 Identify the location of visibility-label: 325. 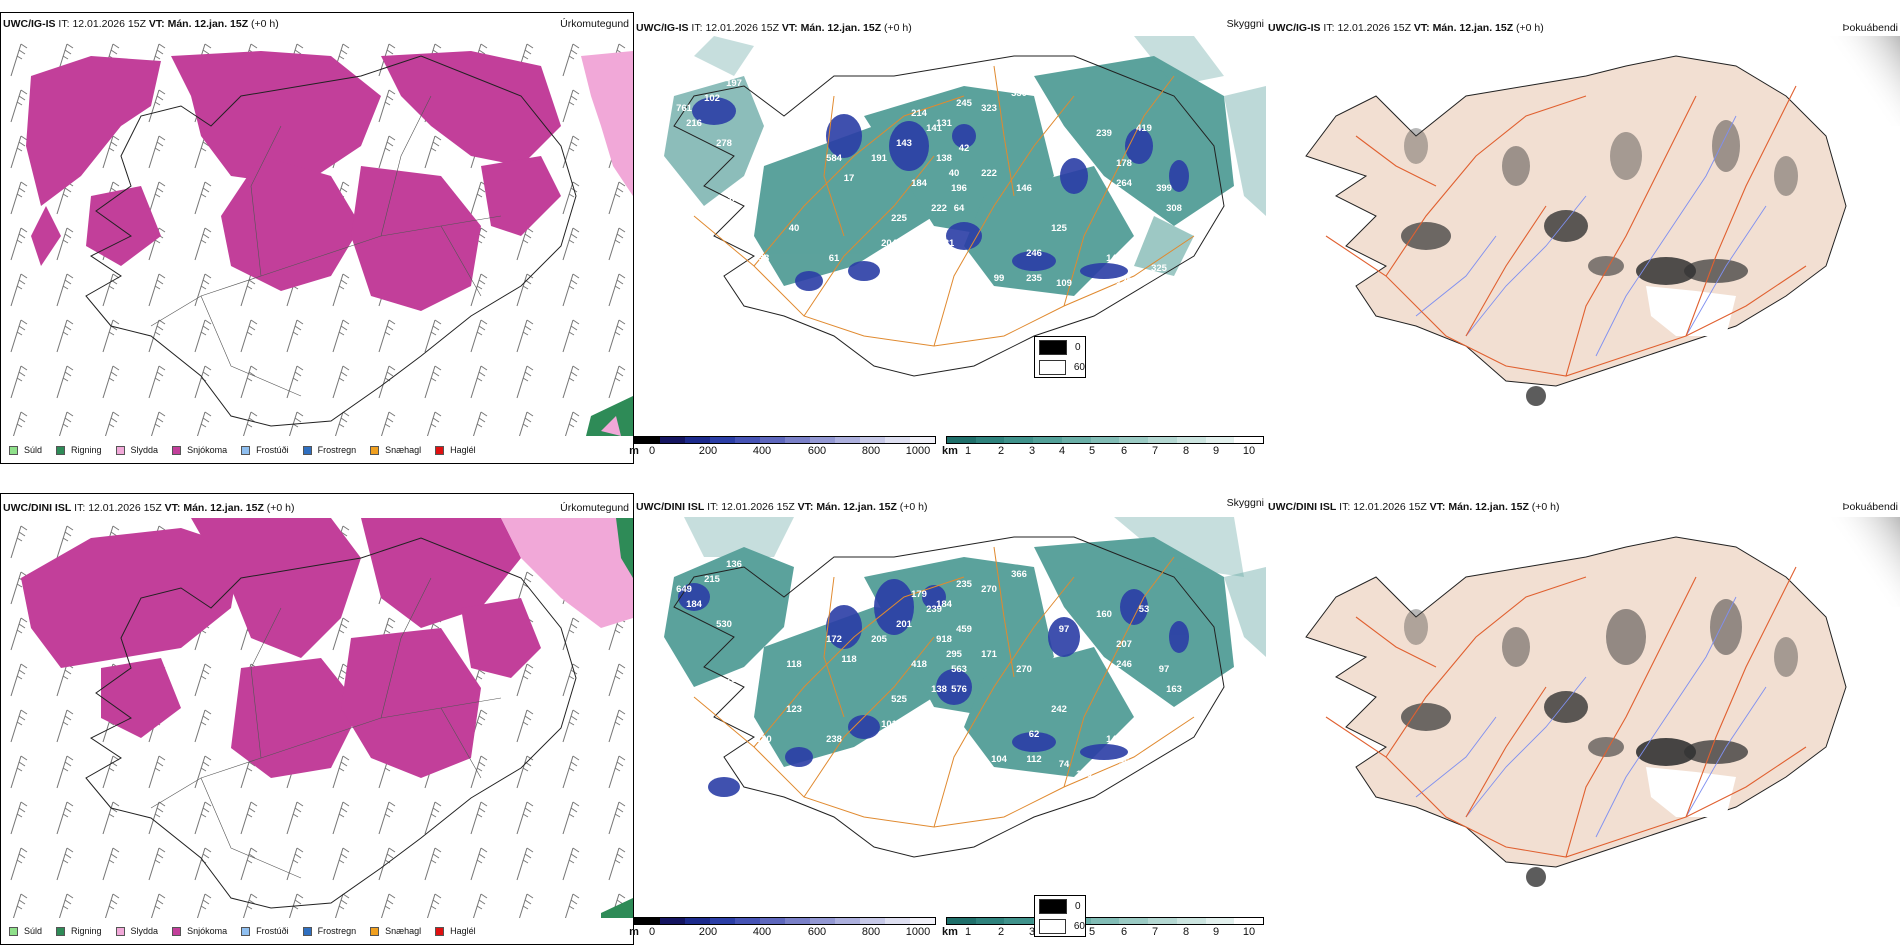
(1159, 268).